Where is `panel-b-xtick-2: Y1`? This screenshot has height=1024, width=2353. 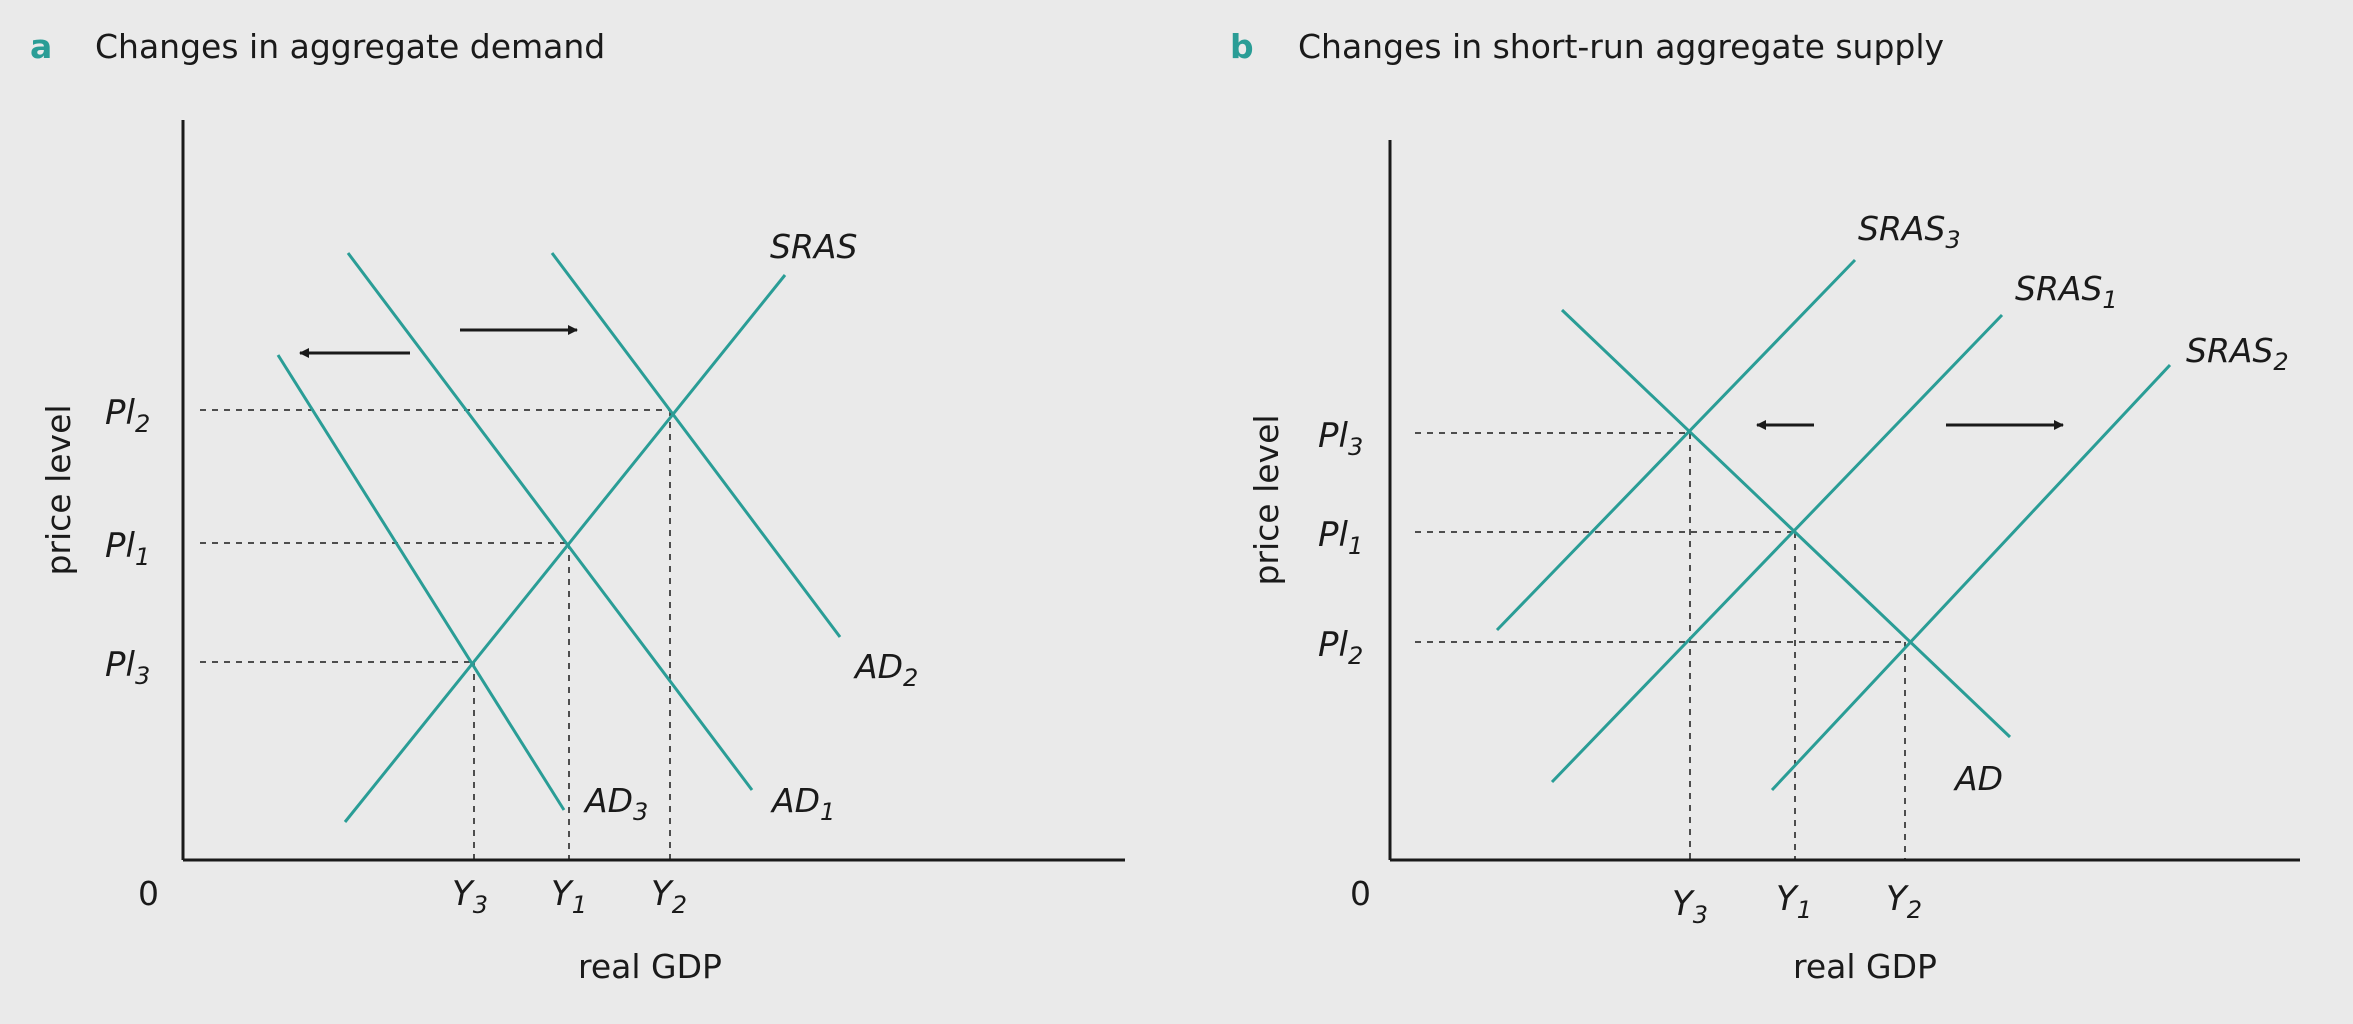
panel-b-xtick-2: Y1 is located at coordinates (1794, 901).